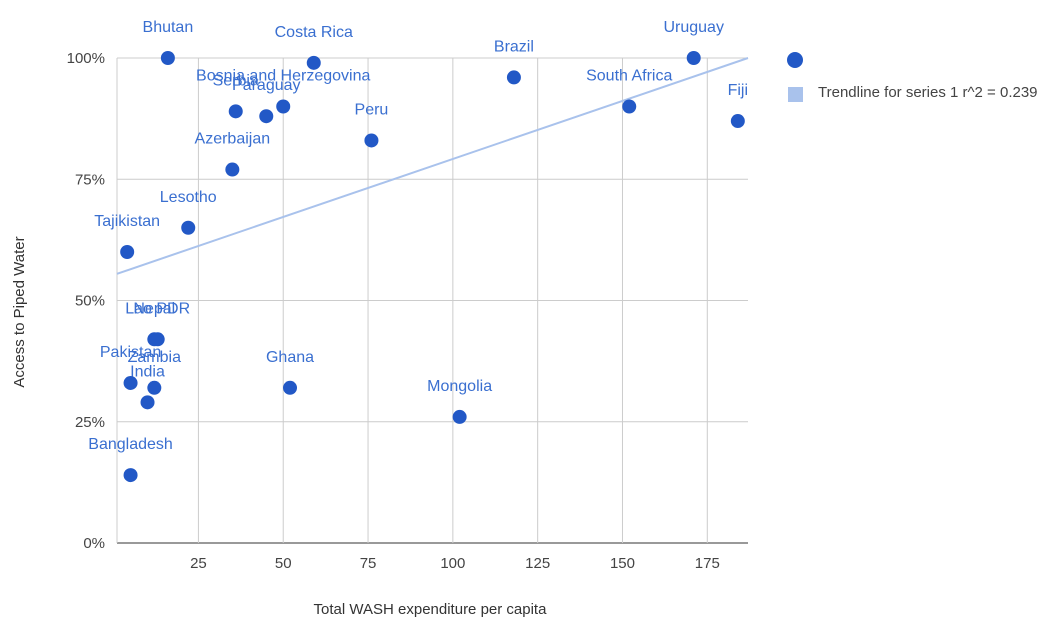 The image size is (1044, 620). What do you see at coordinates (622, 563) in the screenshot?
I see `x-tick-label: 150` at bounding box center [622, 563].